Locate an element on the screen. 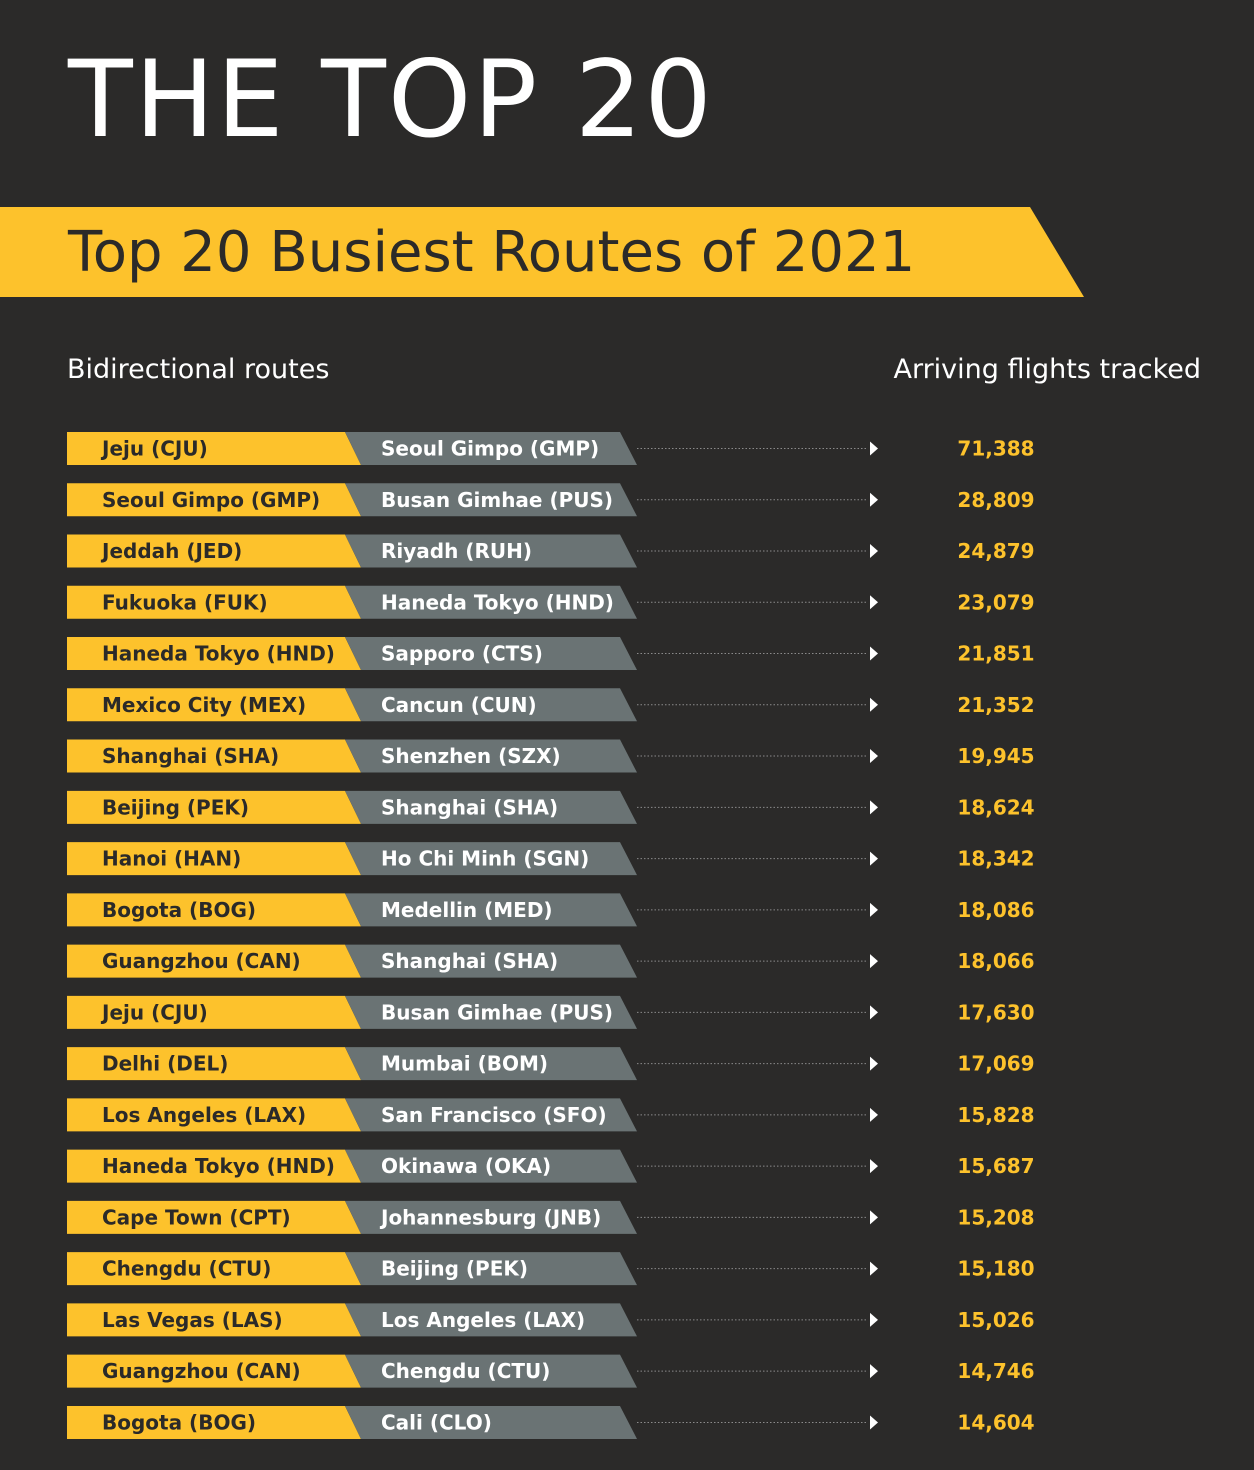 The image size is (1254, 1470). table-row: Guangzhou (CAN) Shanghai (SHA) 18,066 is located at coordinates (551, 961).